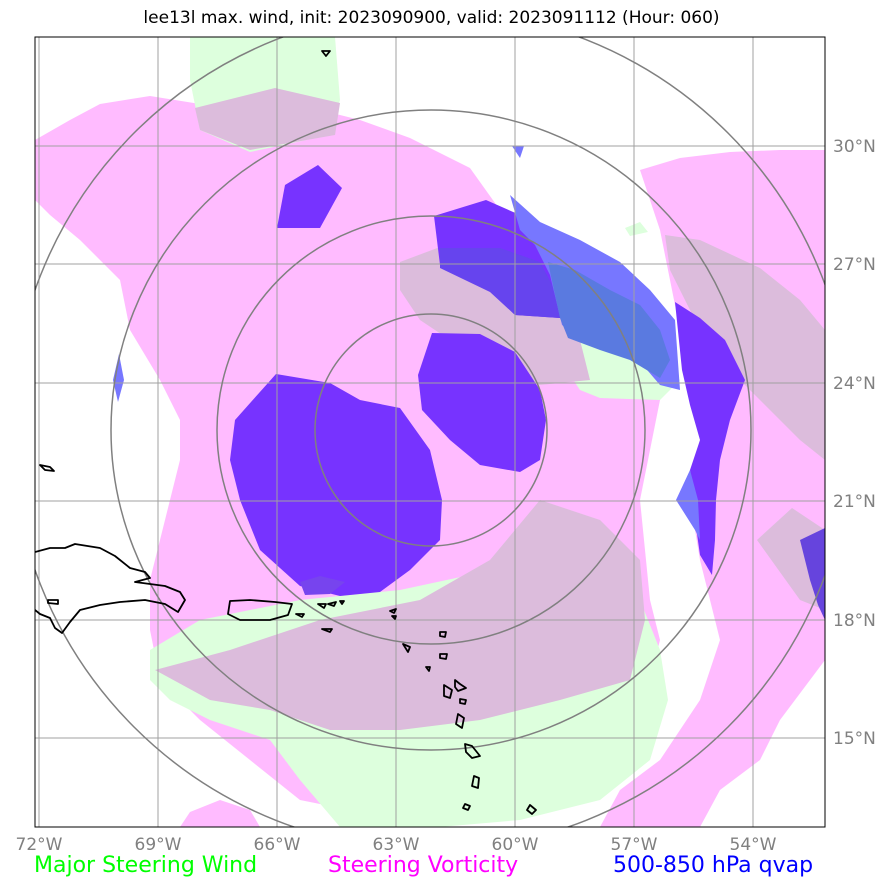  What do you see at coordinates (423, 865) in the screenshot?
I see `legend-steering-vorticity: Steering Vorticity` at bounding box center [423, 865].